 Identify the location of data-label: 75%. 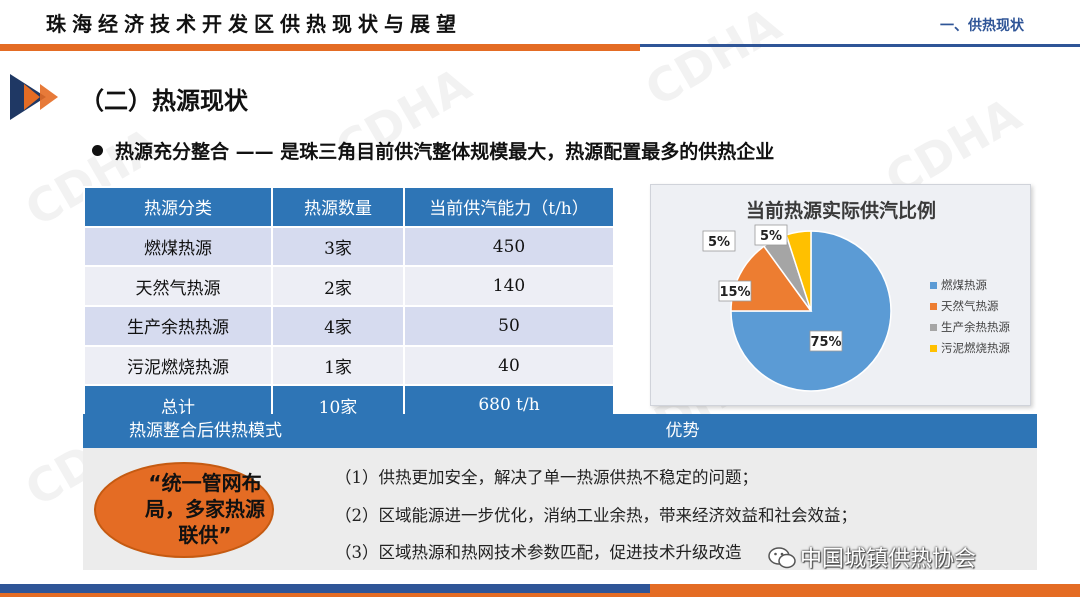
(825, 342).